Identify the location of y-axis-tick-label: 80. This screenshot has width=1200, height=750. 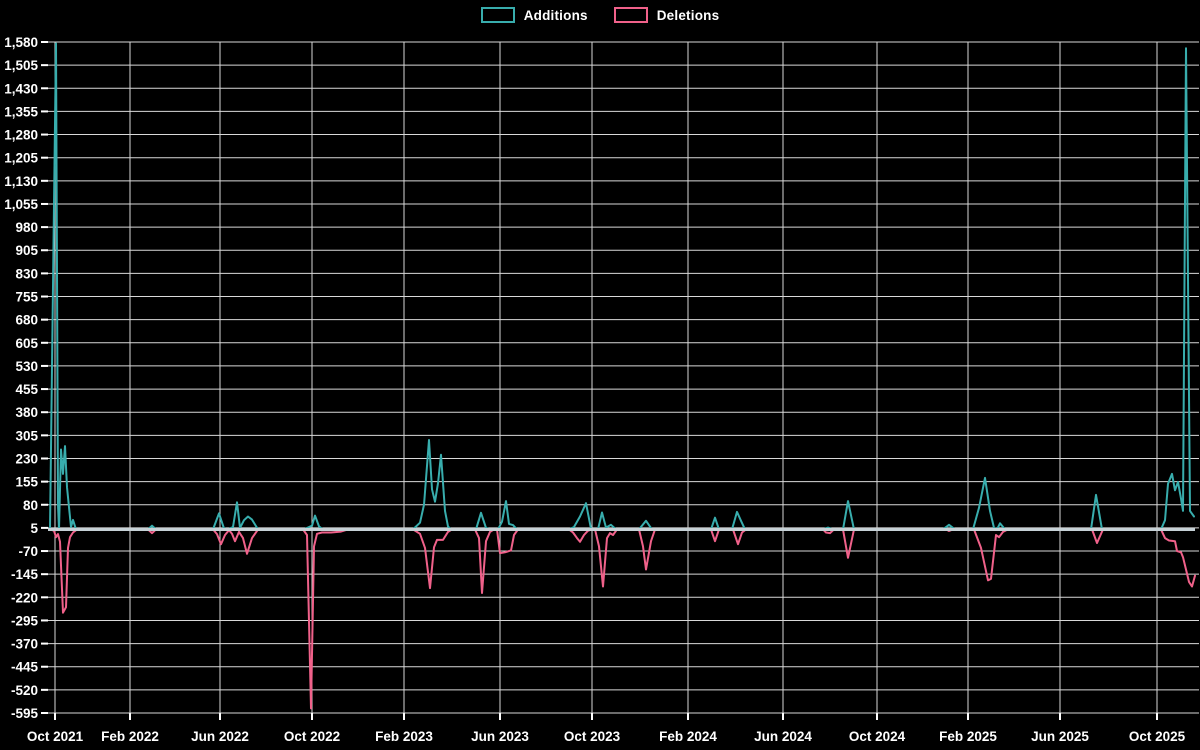
(30, 505).